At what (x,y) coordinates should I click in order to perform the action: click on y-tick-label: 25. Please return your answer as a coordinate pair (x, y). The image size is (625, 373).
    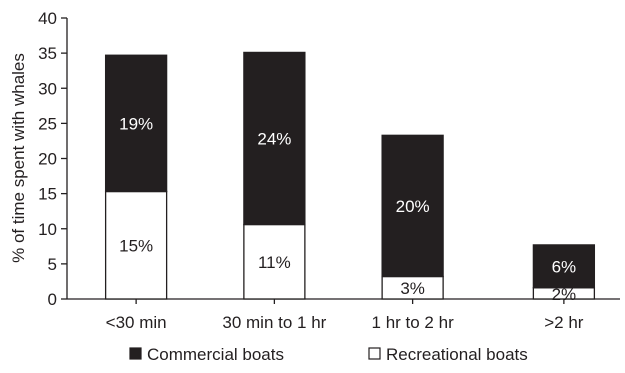
    Looking at the image, I should click on (47, 123).